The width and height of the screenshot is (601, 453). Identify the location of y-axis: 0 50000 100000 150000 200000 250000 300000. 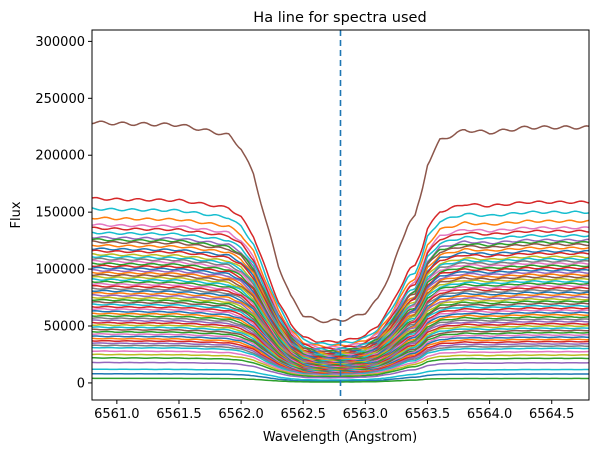
(63, 213).